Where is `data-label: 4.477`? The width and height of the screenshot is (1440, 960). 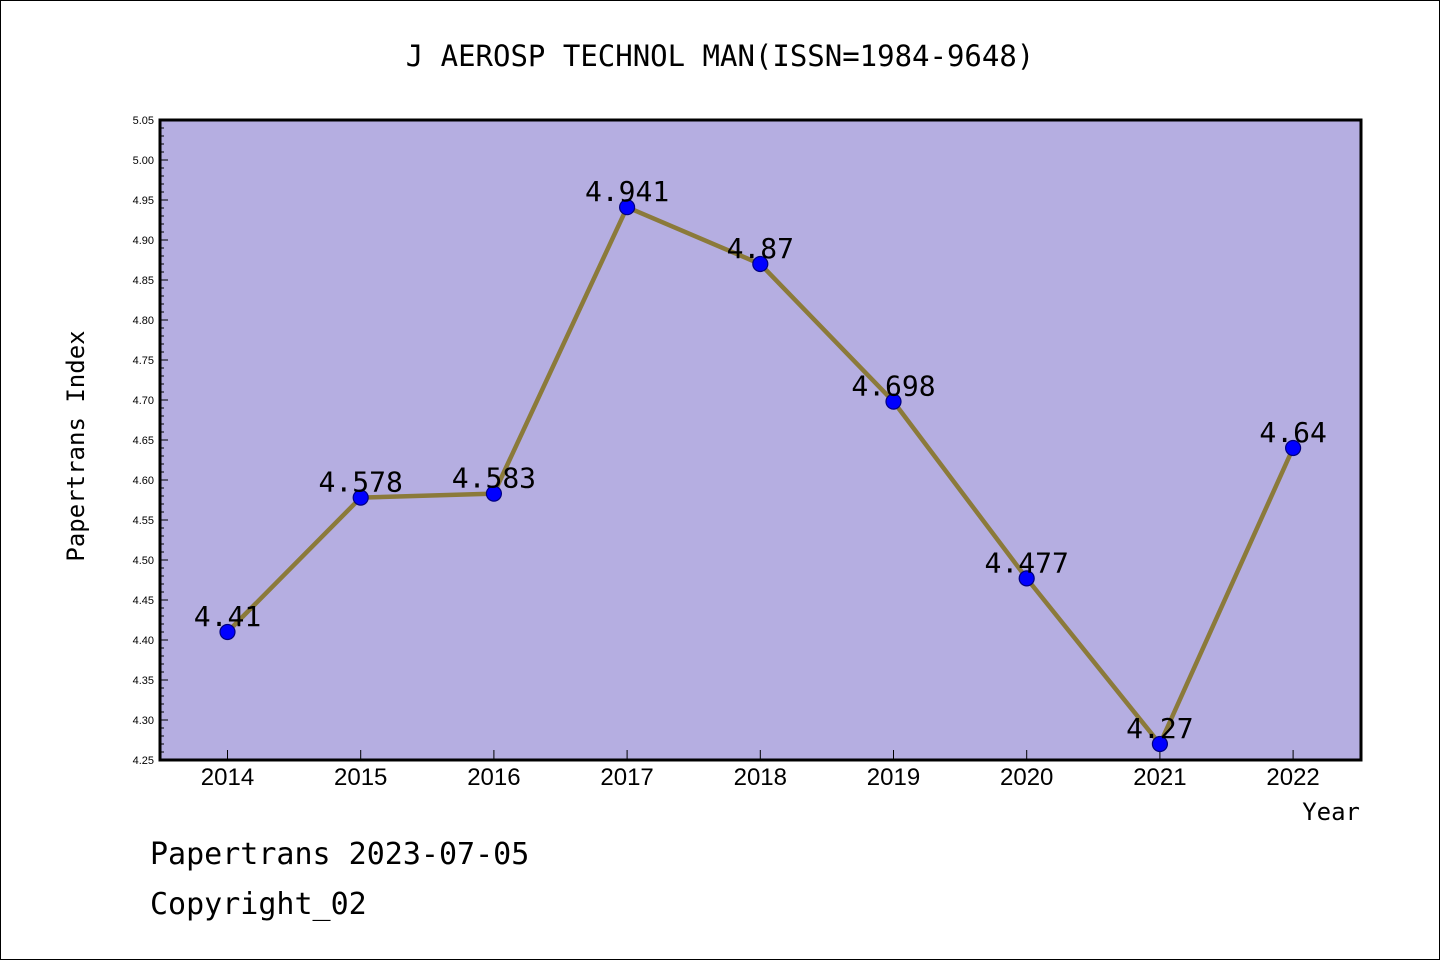 data-label: 4.477 is located at coordinates (1027, 562).